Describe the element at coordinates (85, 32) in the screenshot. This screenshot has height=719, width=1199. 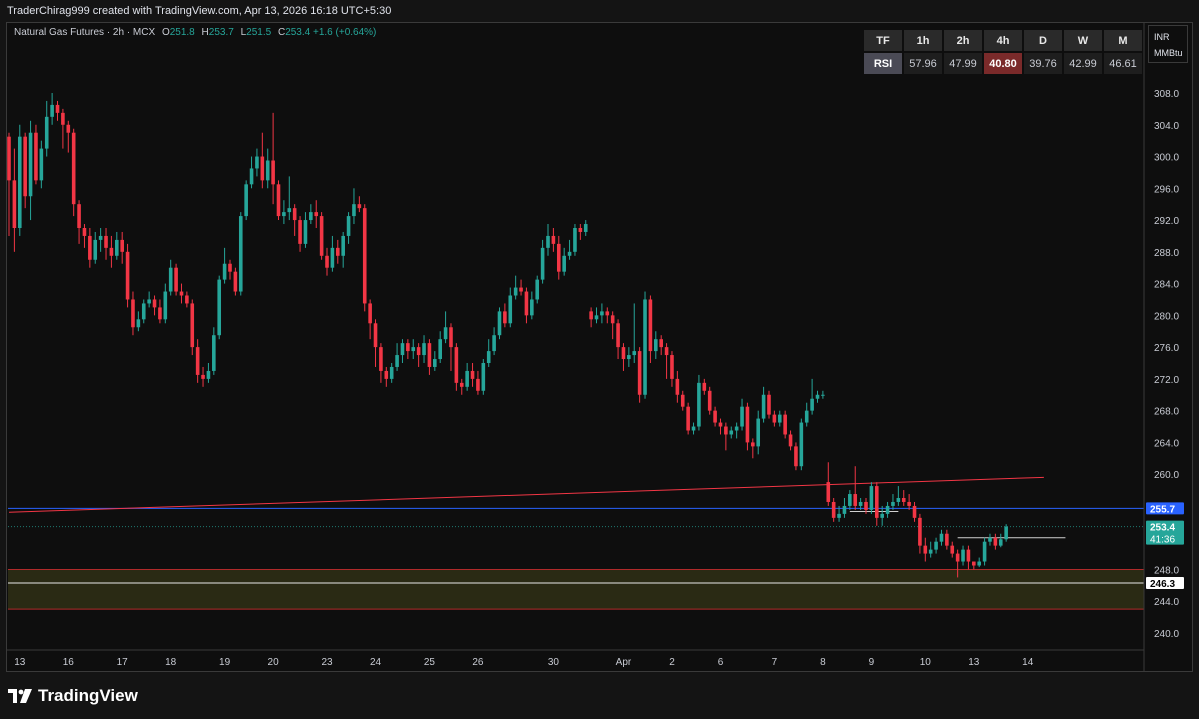
I see `symbol-name: Natural Gas Futures · 2h · MCX` at that location.